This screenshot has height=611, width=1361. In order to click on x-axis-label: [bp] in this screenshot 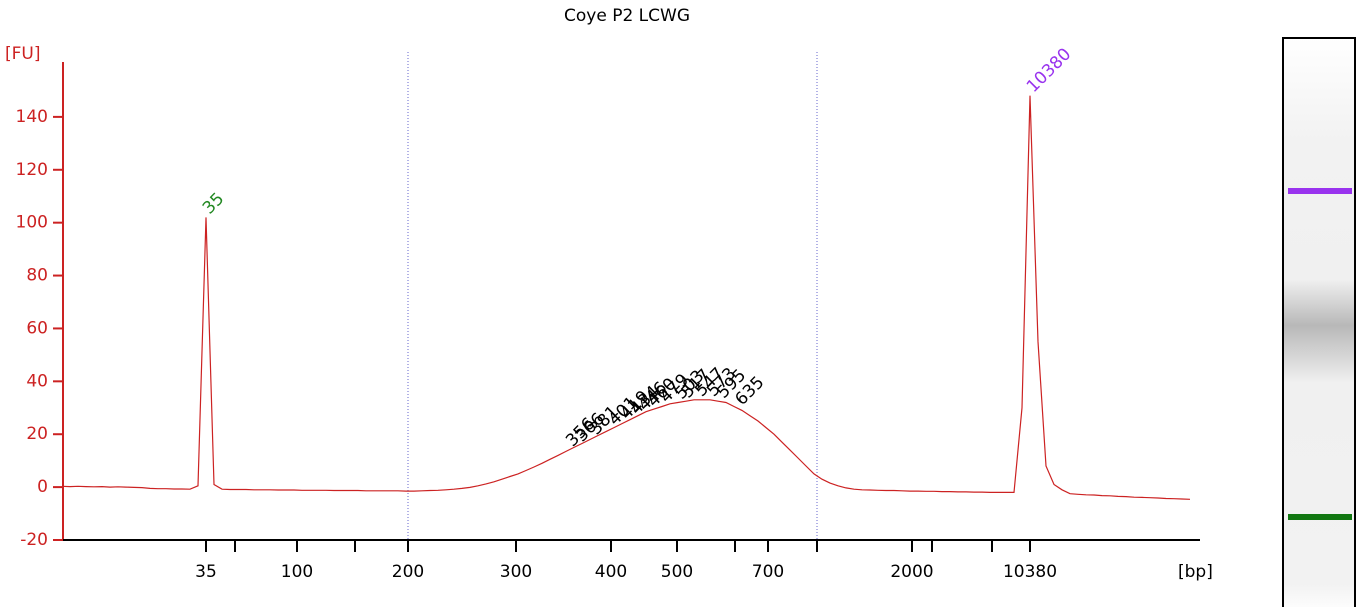, I will do `click(1195, 572)`.